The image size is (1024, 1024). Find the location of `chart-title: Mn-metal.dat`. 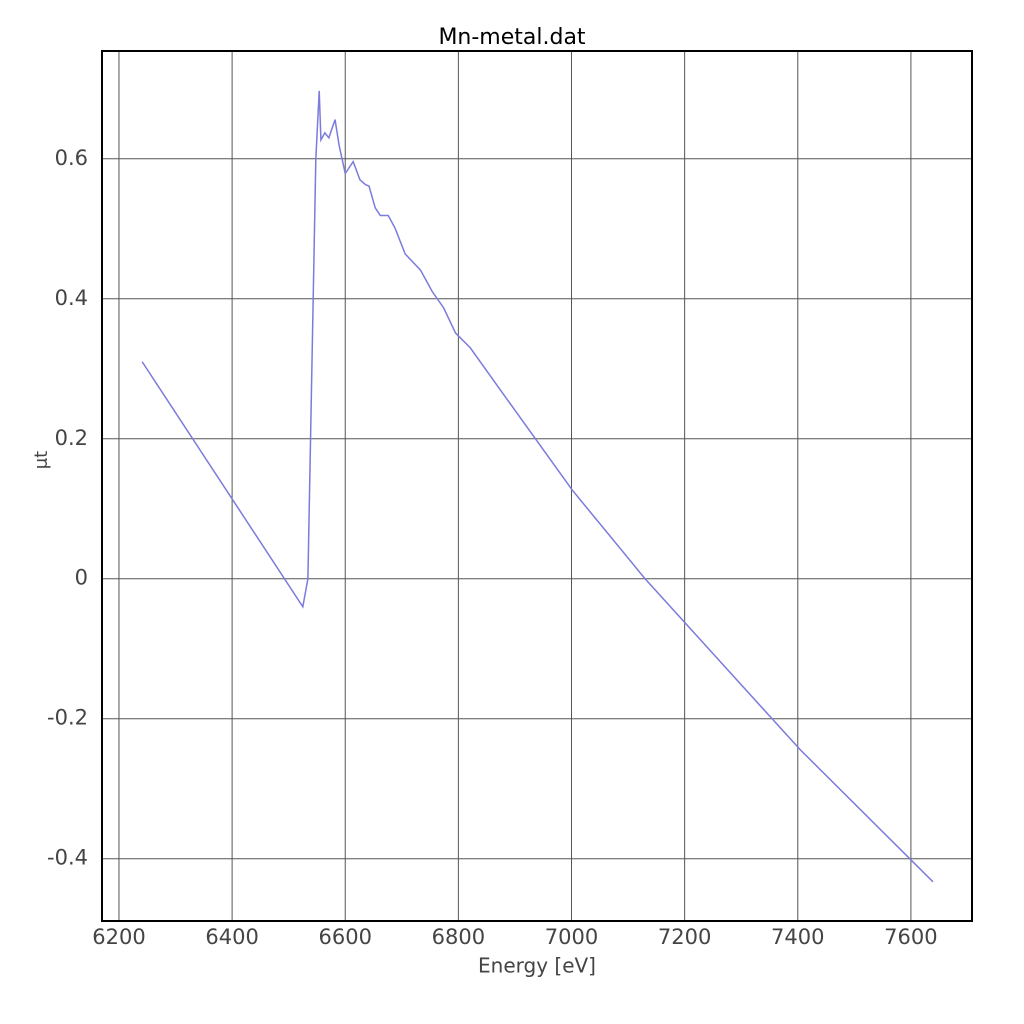

chart-title: Mn-metal.dat is located at coordinates (511, 37).